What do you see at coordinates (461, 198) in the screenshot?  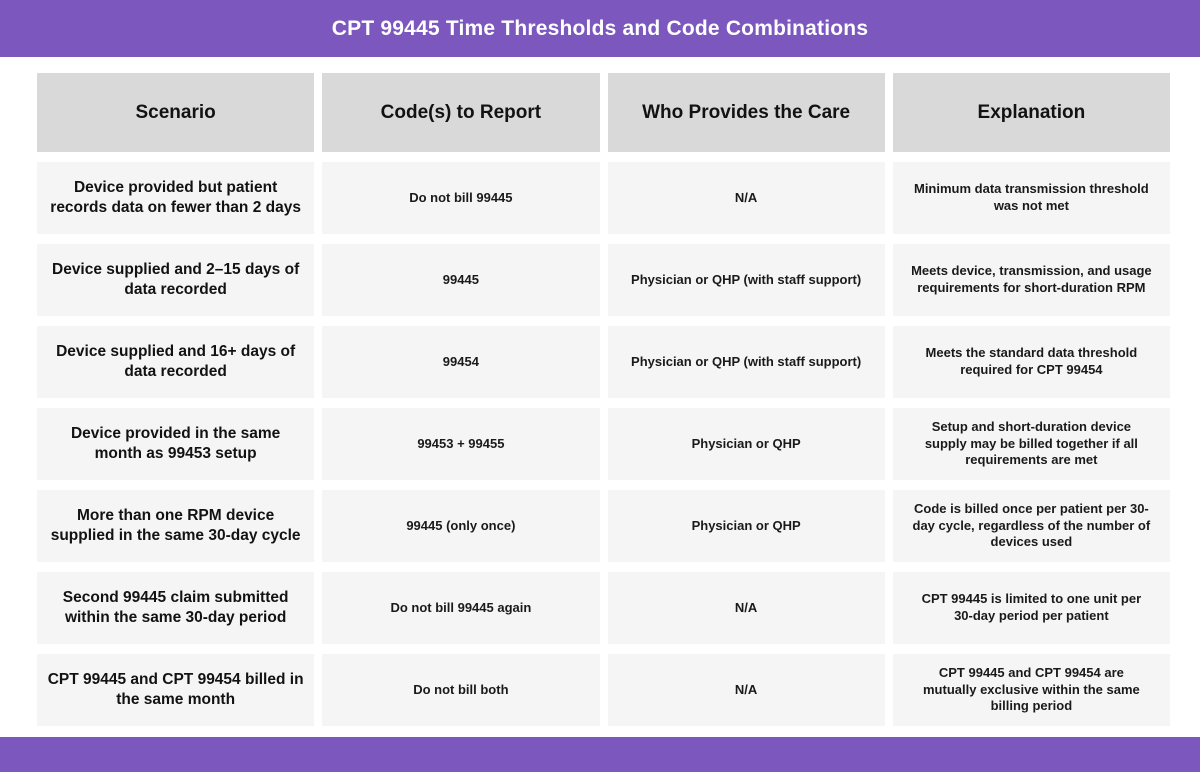 I see `cell-codes: Do not bill 99445` at bounding box center [461, 198].